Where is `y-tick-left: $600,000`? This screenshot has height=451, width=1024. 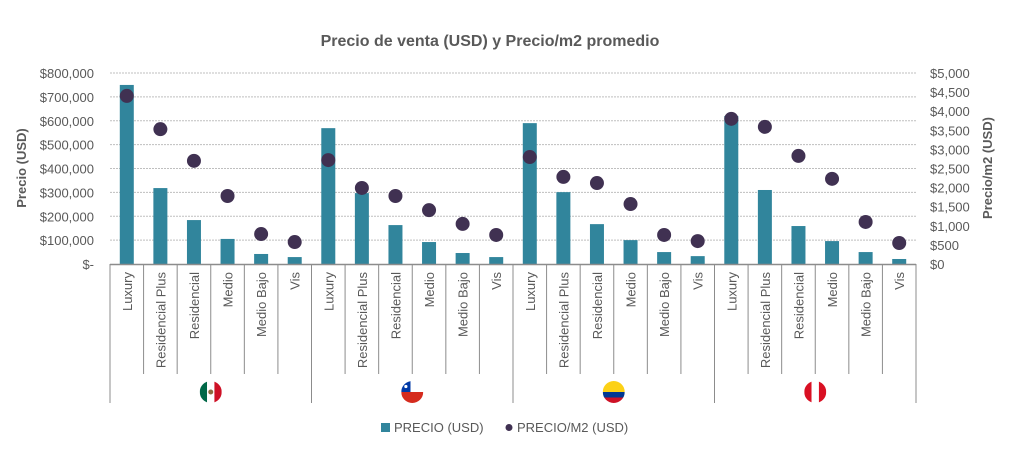
y-tick-left: $600,000 is located at coordinates (67, 121).